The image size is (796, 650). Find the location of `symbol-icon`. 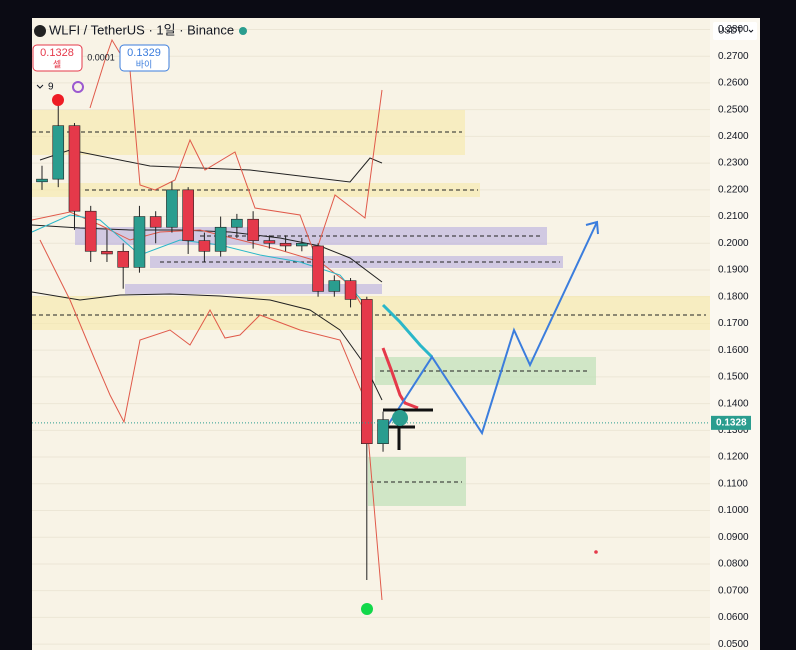

symbol-icon is located at coordinates (40, 31).